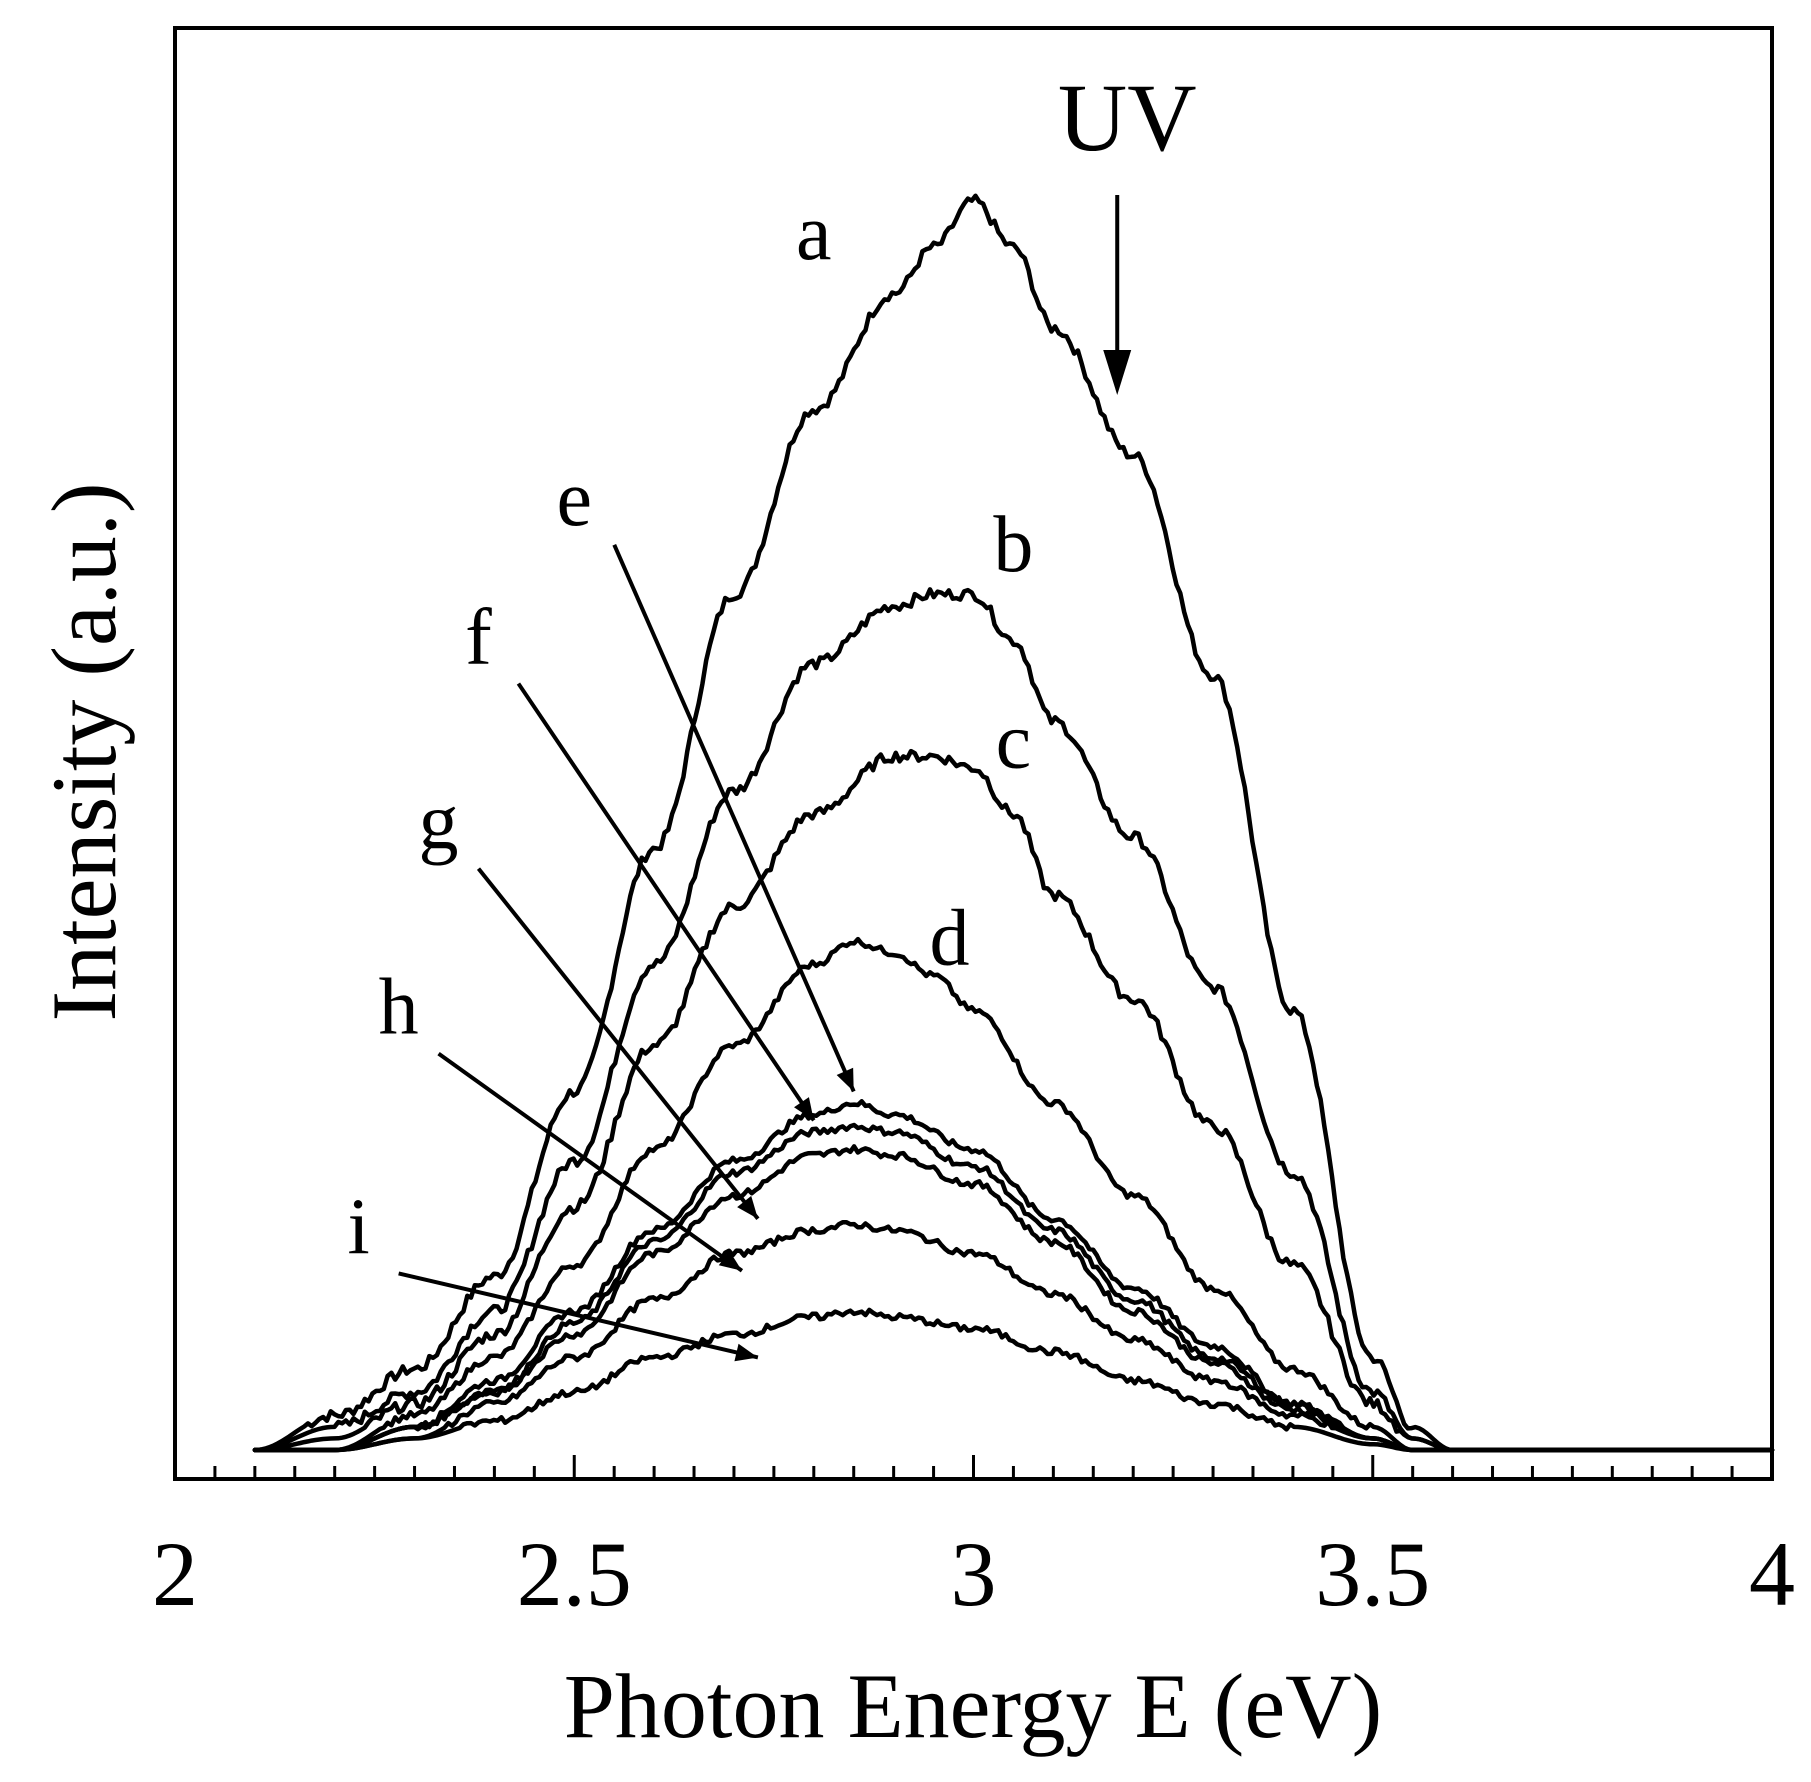 The height and width of the screenshot is (1782, 1811). I want to click on curve-label-i: i, so click(359, 1227).